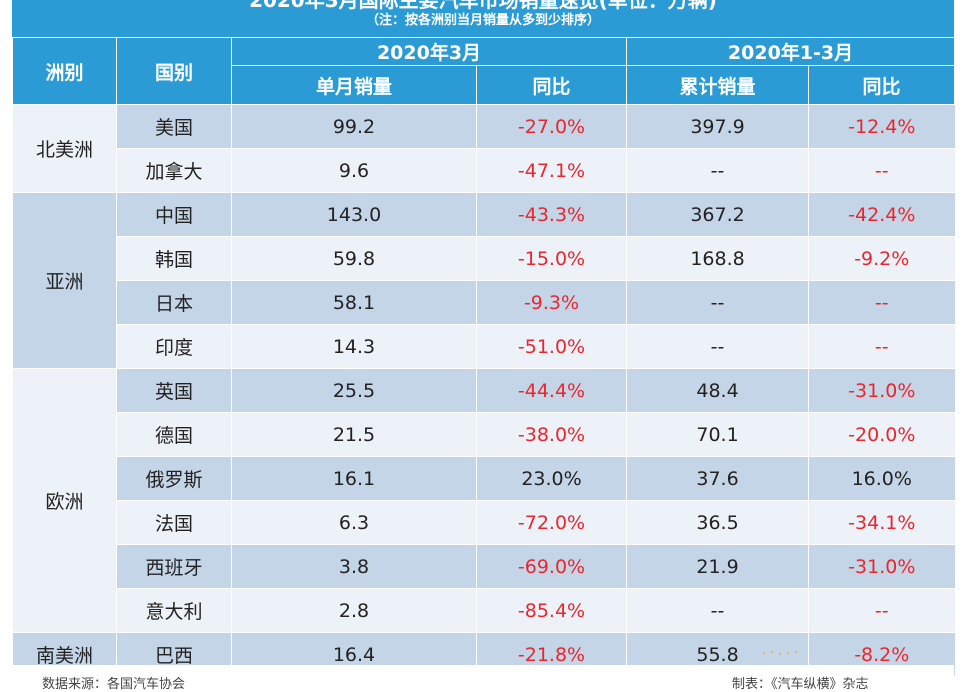 The height and width of the screenshot is (692, 966). I want to click on cumulative-sales-cell: 367.2, so click(717, 214).